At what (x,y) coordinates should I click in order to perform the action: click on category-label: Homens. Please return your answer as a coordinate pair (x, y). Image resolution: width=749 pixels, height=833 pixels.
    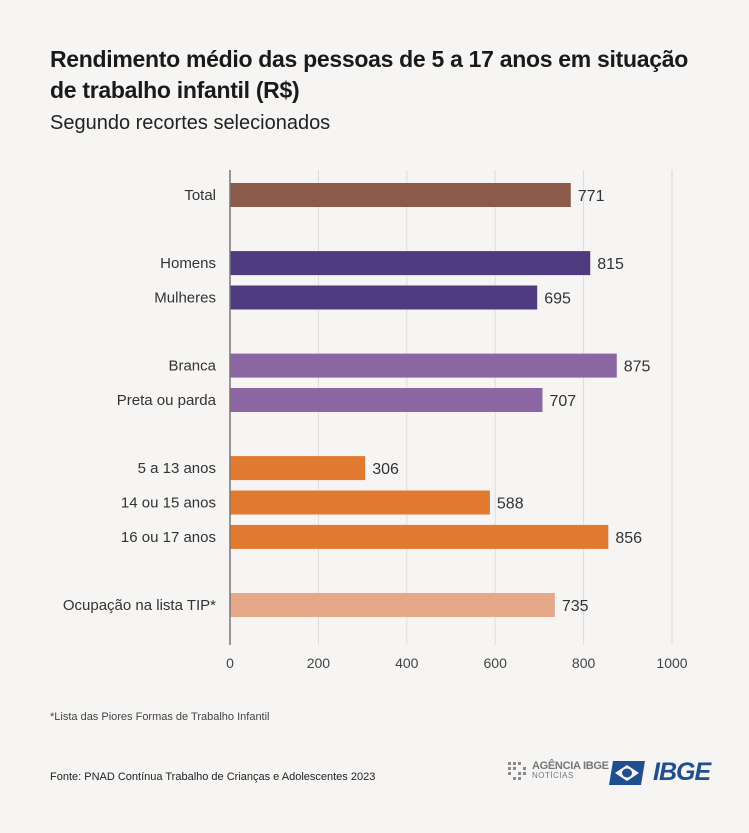
    Looking at the image, I should click on (188, 263).